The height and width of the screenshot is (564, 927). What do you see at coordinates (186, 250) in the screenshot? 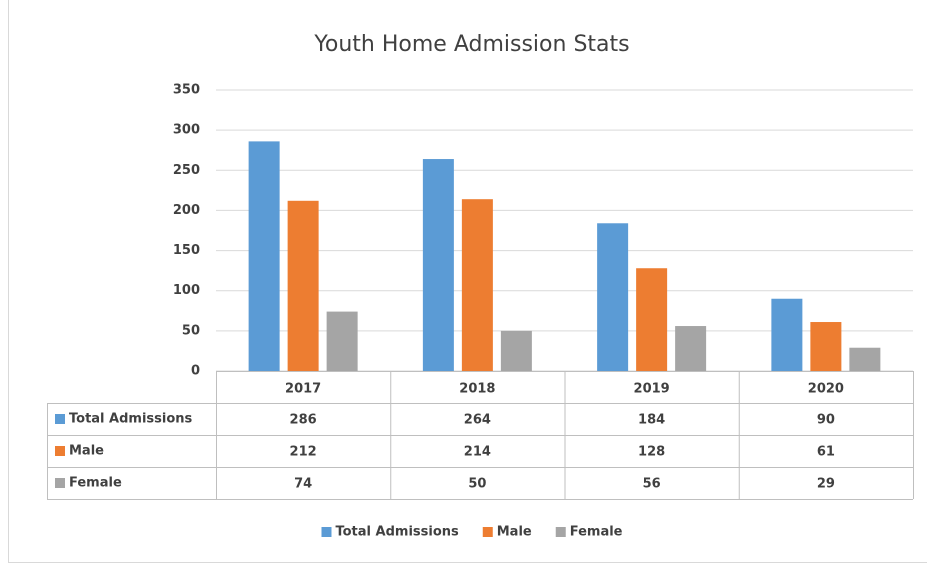
I see `y-tick-label: 150` at bounding box center [186, 250].